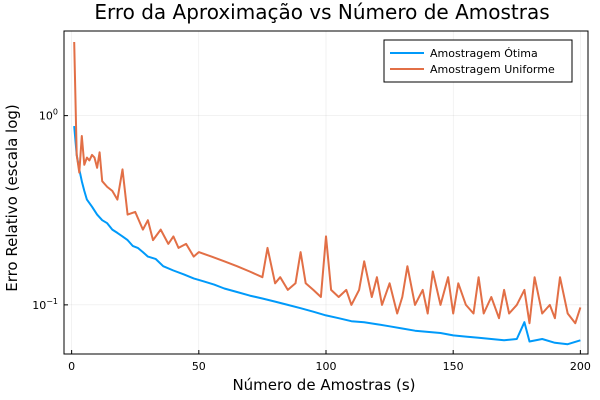 This screenshot has height=400, width=600. What do you see at coordinates (484, 53) in the screenshot?
I see `legend-label-1: Amostragem Ótima` at bounding box center [484, 53].